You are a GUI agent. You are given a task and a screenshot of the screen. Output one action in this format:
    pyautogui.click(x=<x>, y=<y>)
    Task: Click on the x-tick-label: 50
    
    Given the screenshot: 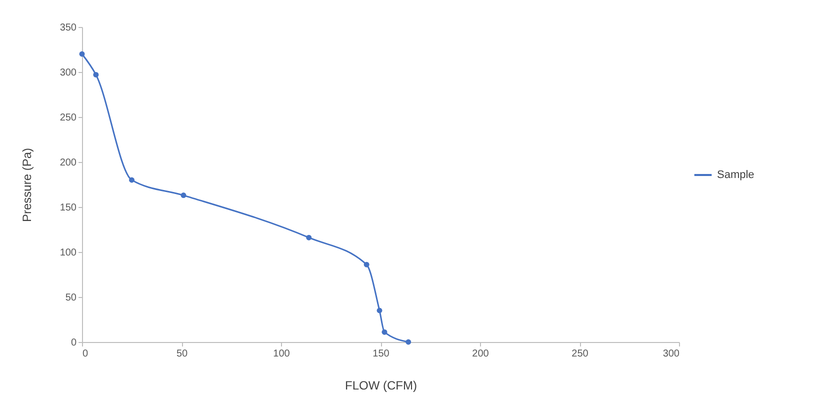 What is the action you would take?
    pyautogui.click(x=182, y=354)
    